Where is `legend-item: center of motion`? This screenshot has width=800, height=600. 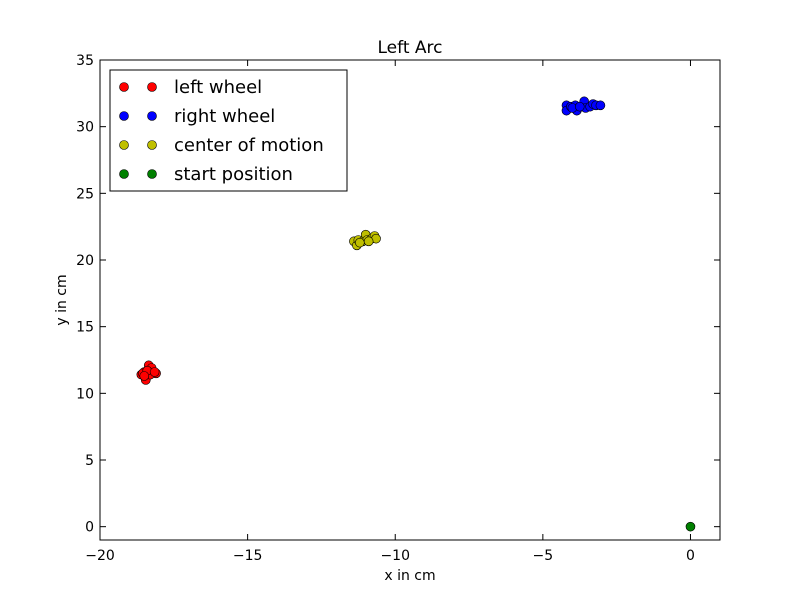
legend-item: center of motion is located at coordinates (221, 145).